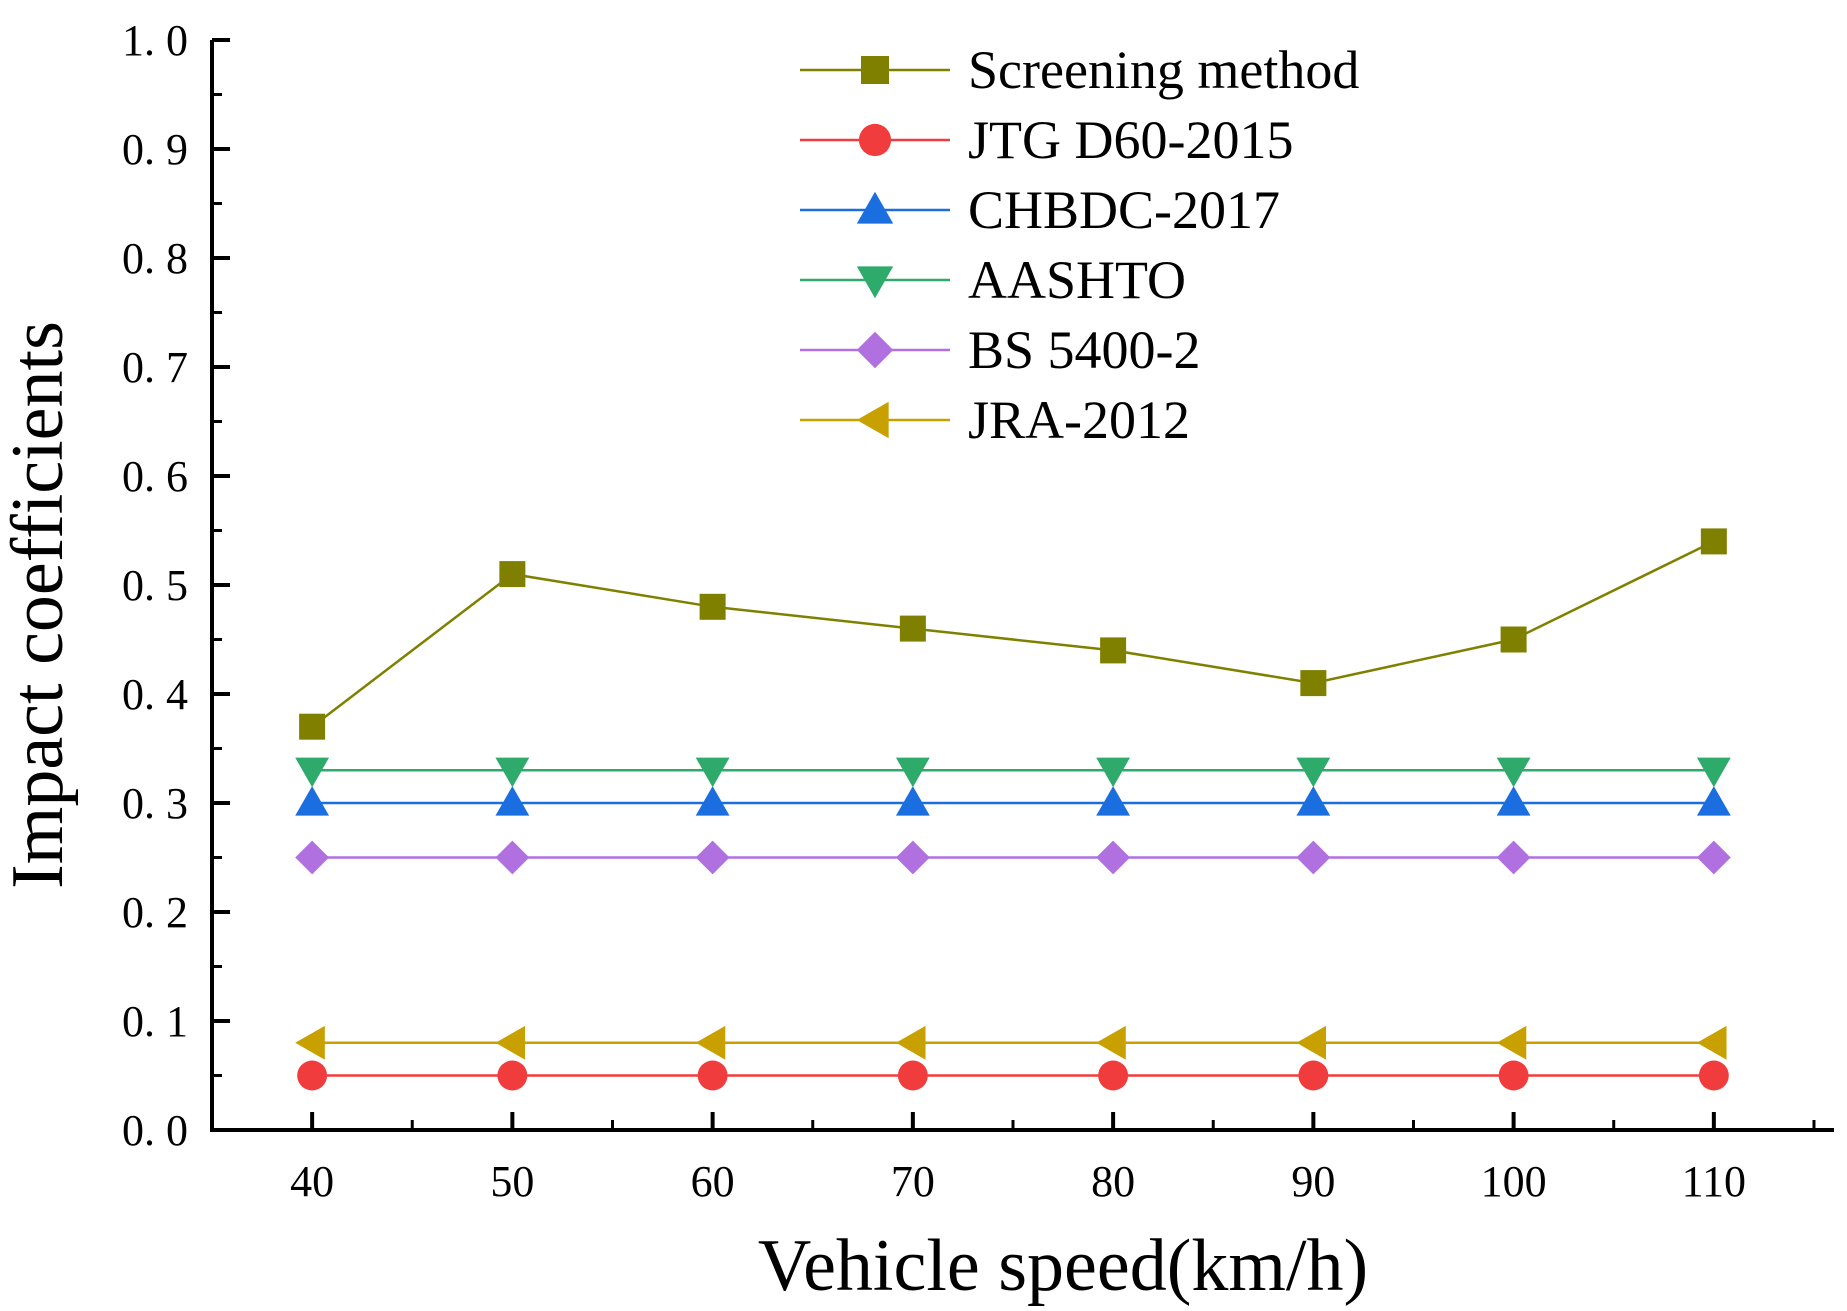  I want to click on y-tick-label: 0. 8, so click(155, 258).